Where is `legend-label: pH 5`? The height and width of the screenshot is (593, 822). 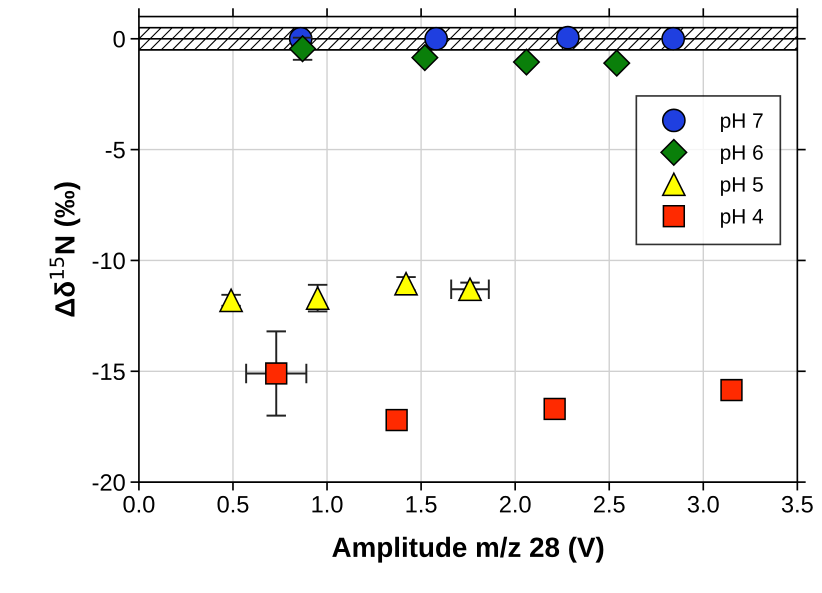
legend-label: pH 5 is located at coordinates (742, 186).